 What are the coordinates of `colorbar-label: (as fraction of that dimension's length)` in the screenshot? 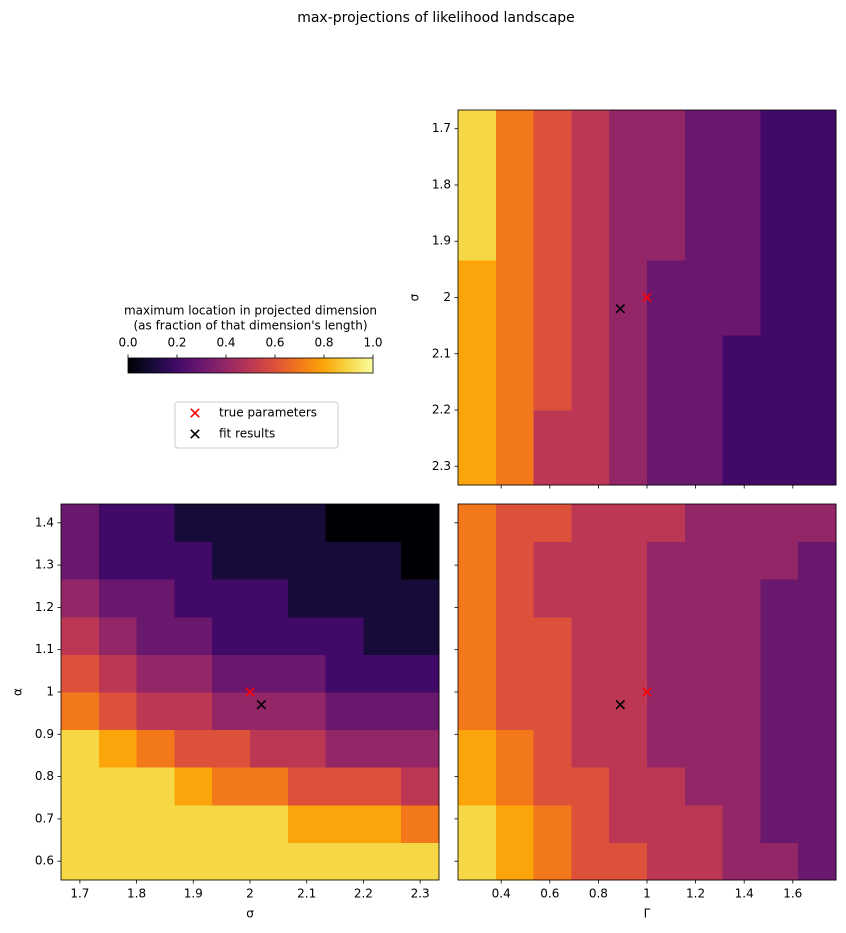 It's located at (250, 326).